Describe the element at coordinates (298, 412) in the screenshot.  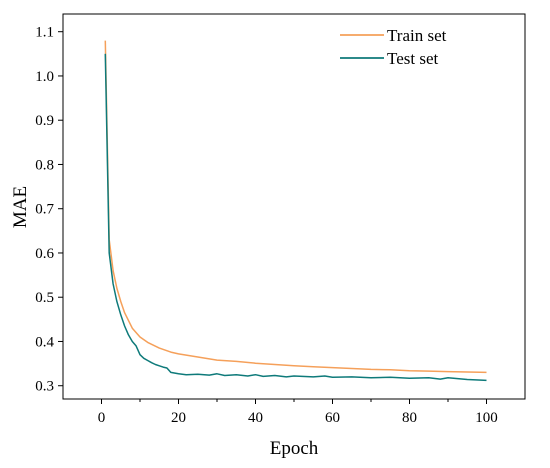
I see `x-axis-ticks: 0 20 40 60 80 100` at that location.